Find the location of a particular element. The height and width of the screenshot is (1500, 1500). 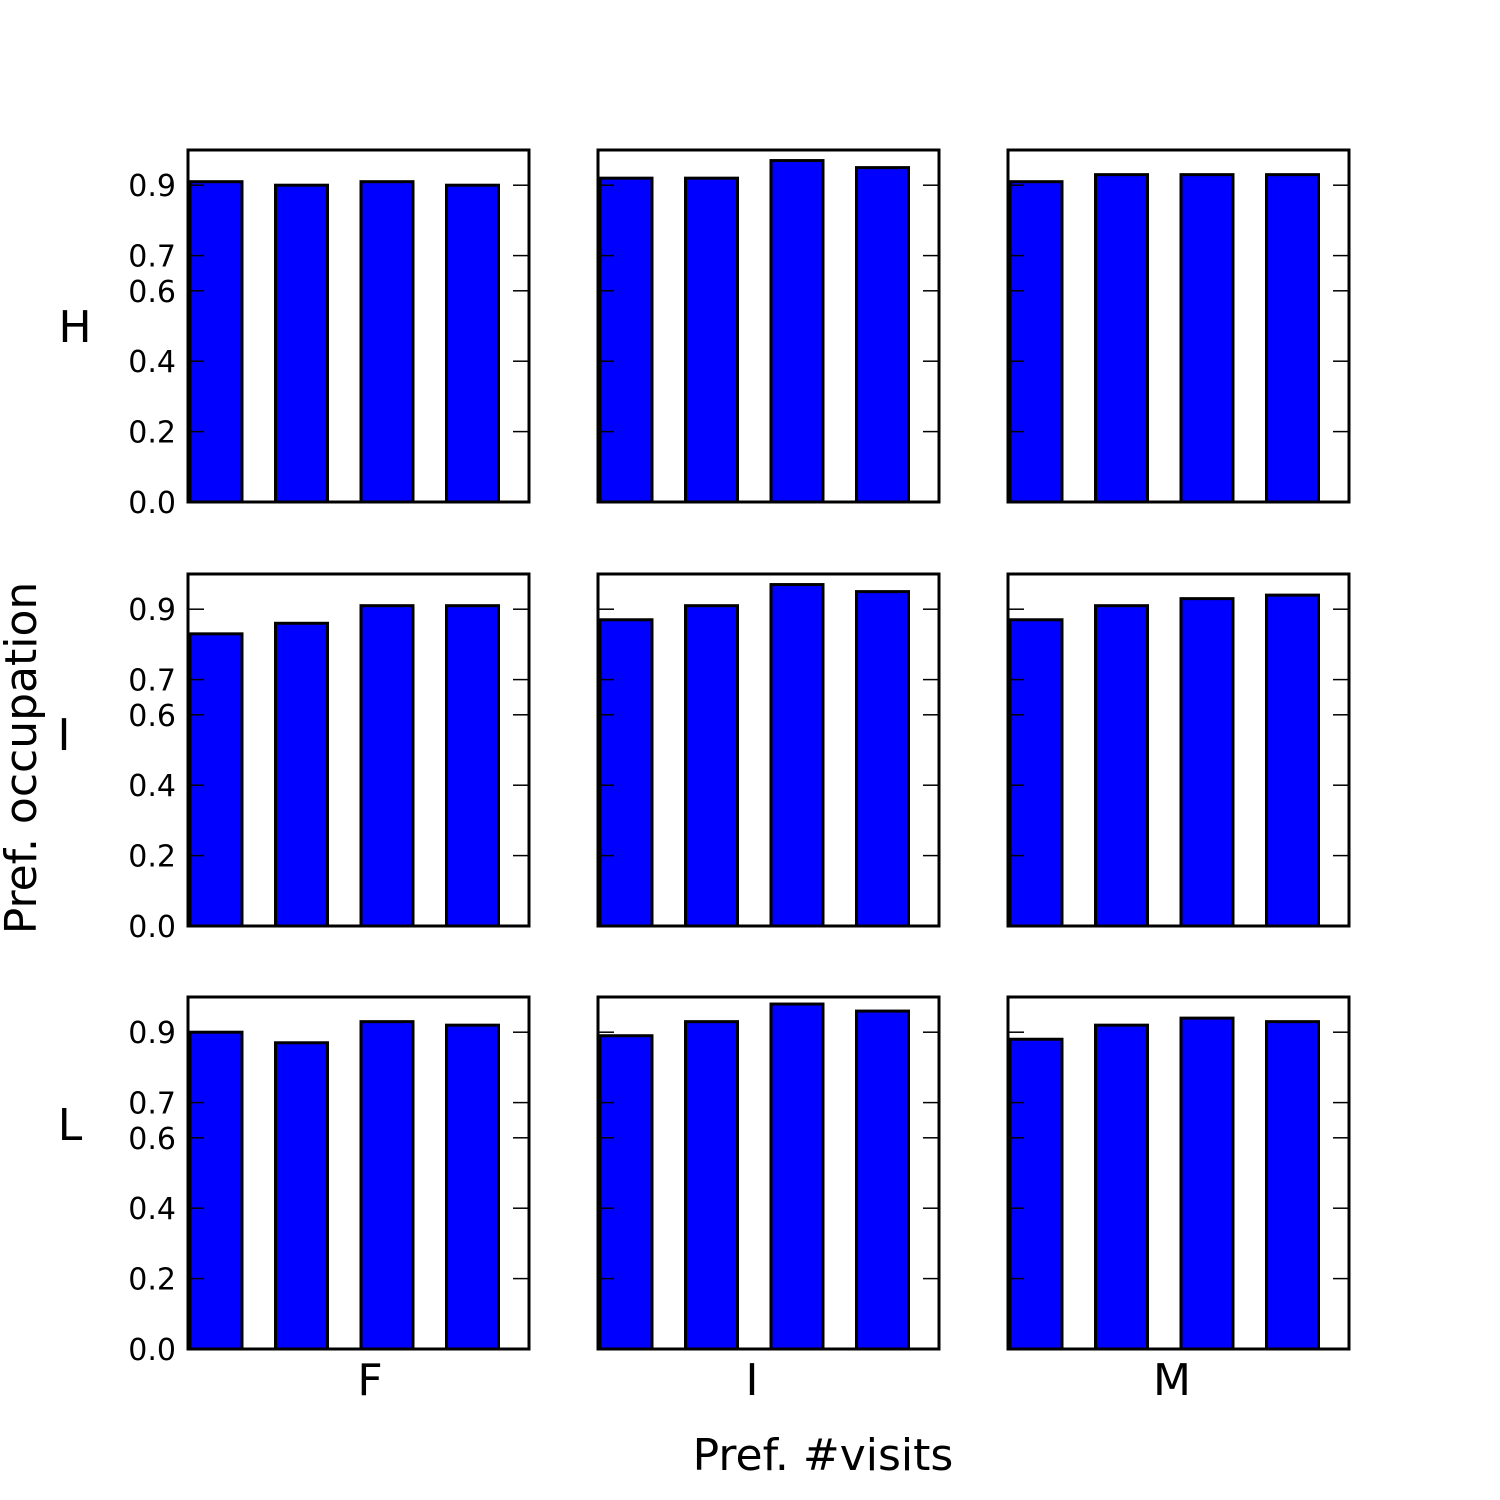

col-label-M: M is located at coordinates (1172, 1380).